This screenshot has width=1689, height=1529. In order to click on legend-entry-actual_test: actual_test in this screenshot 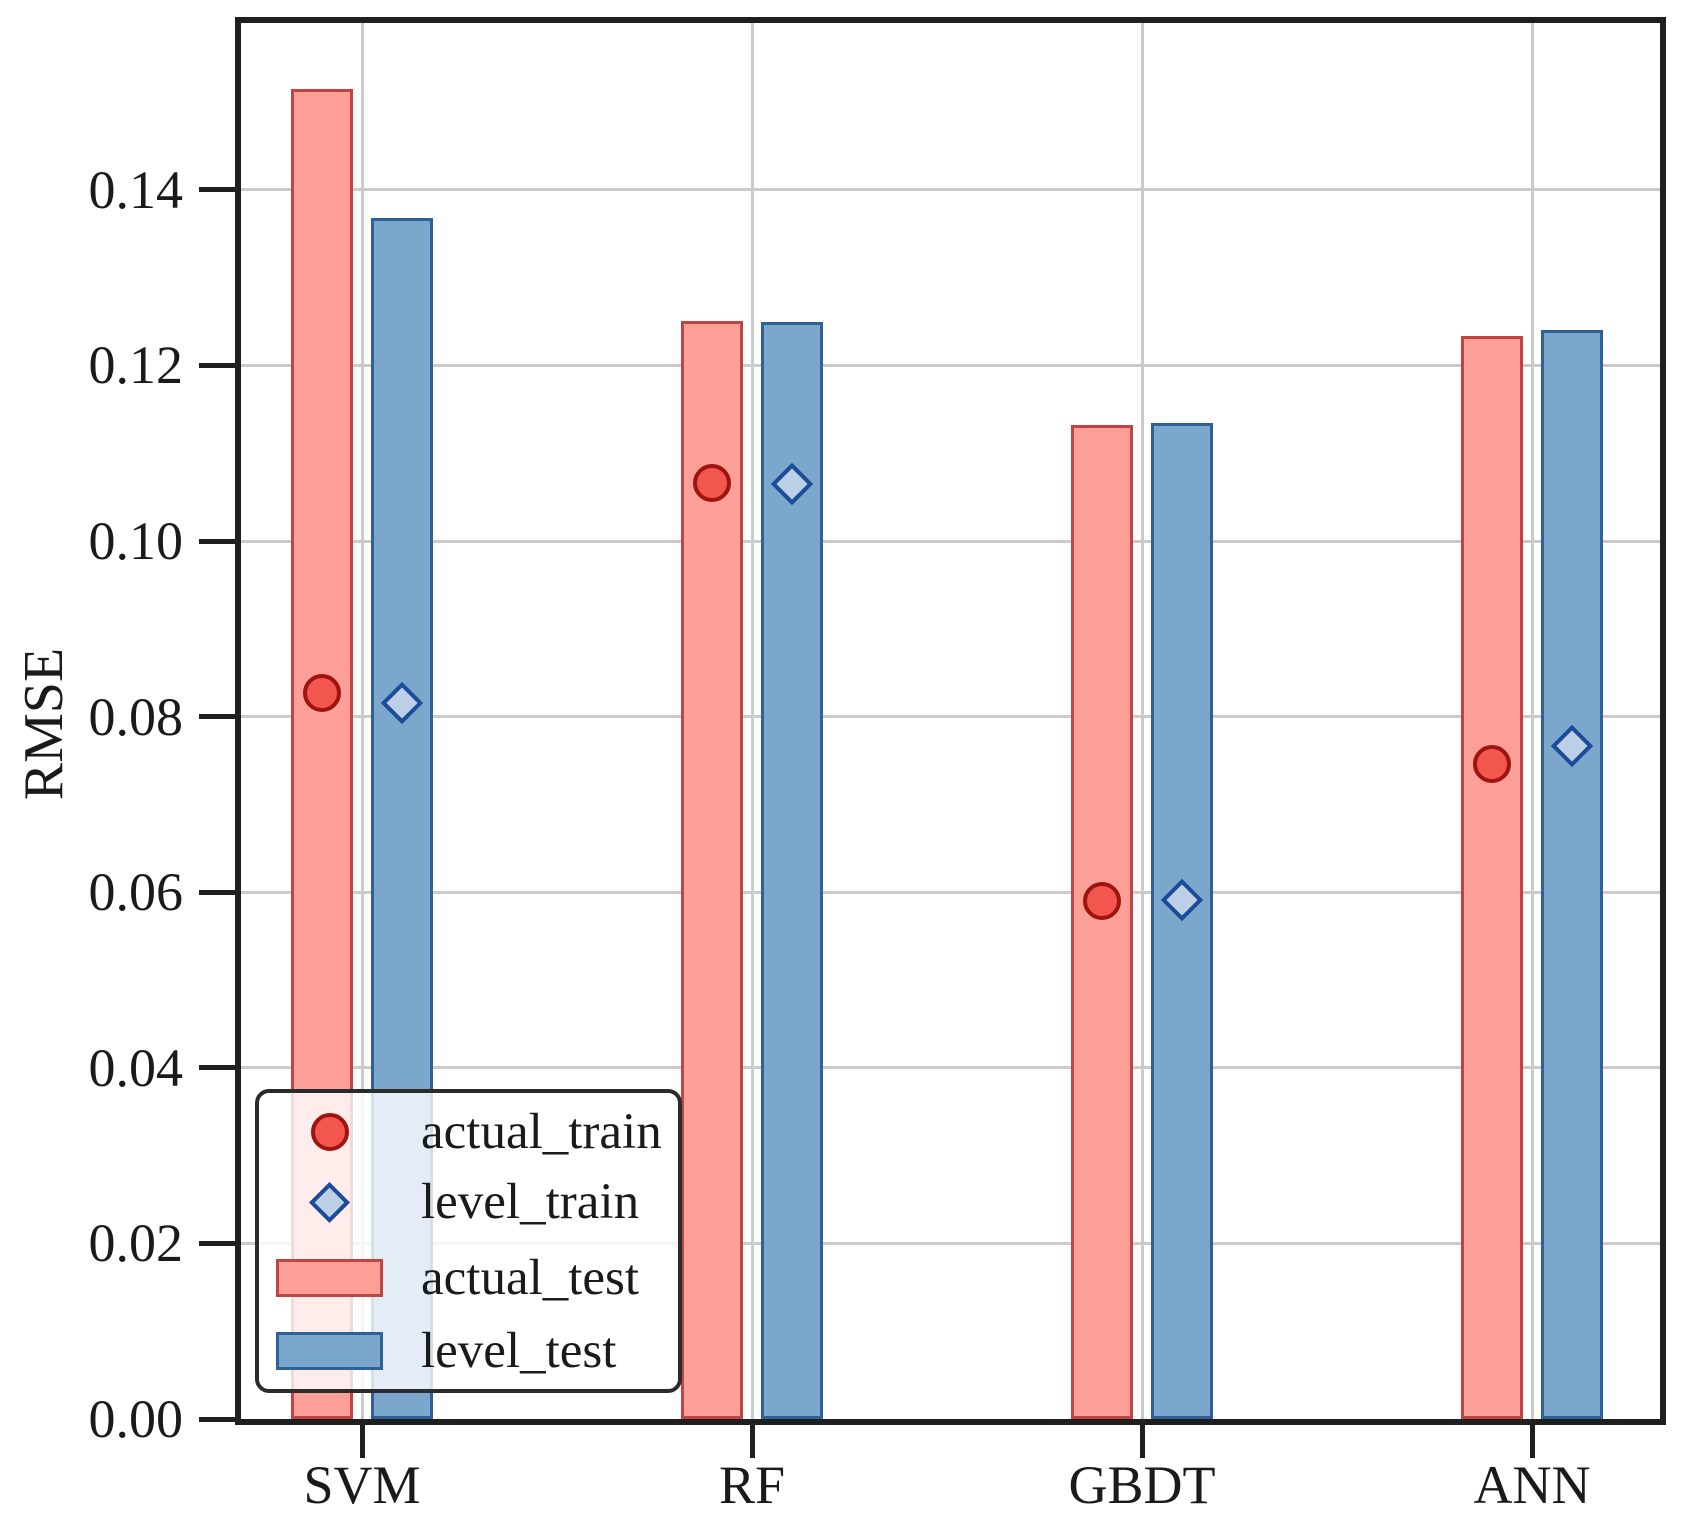, I will do `click(468, 1278)`.